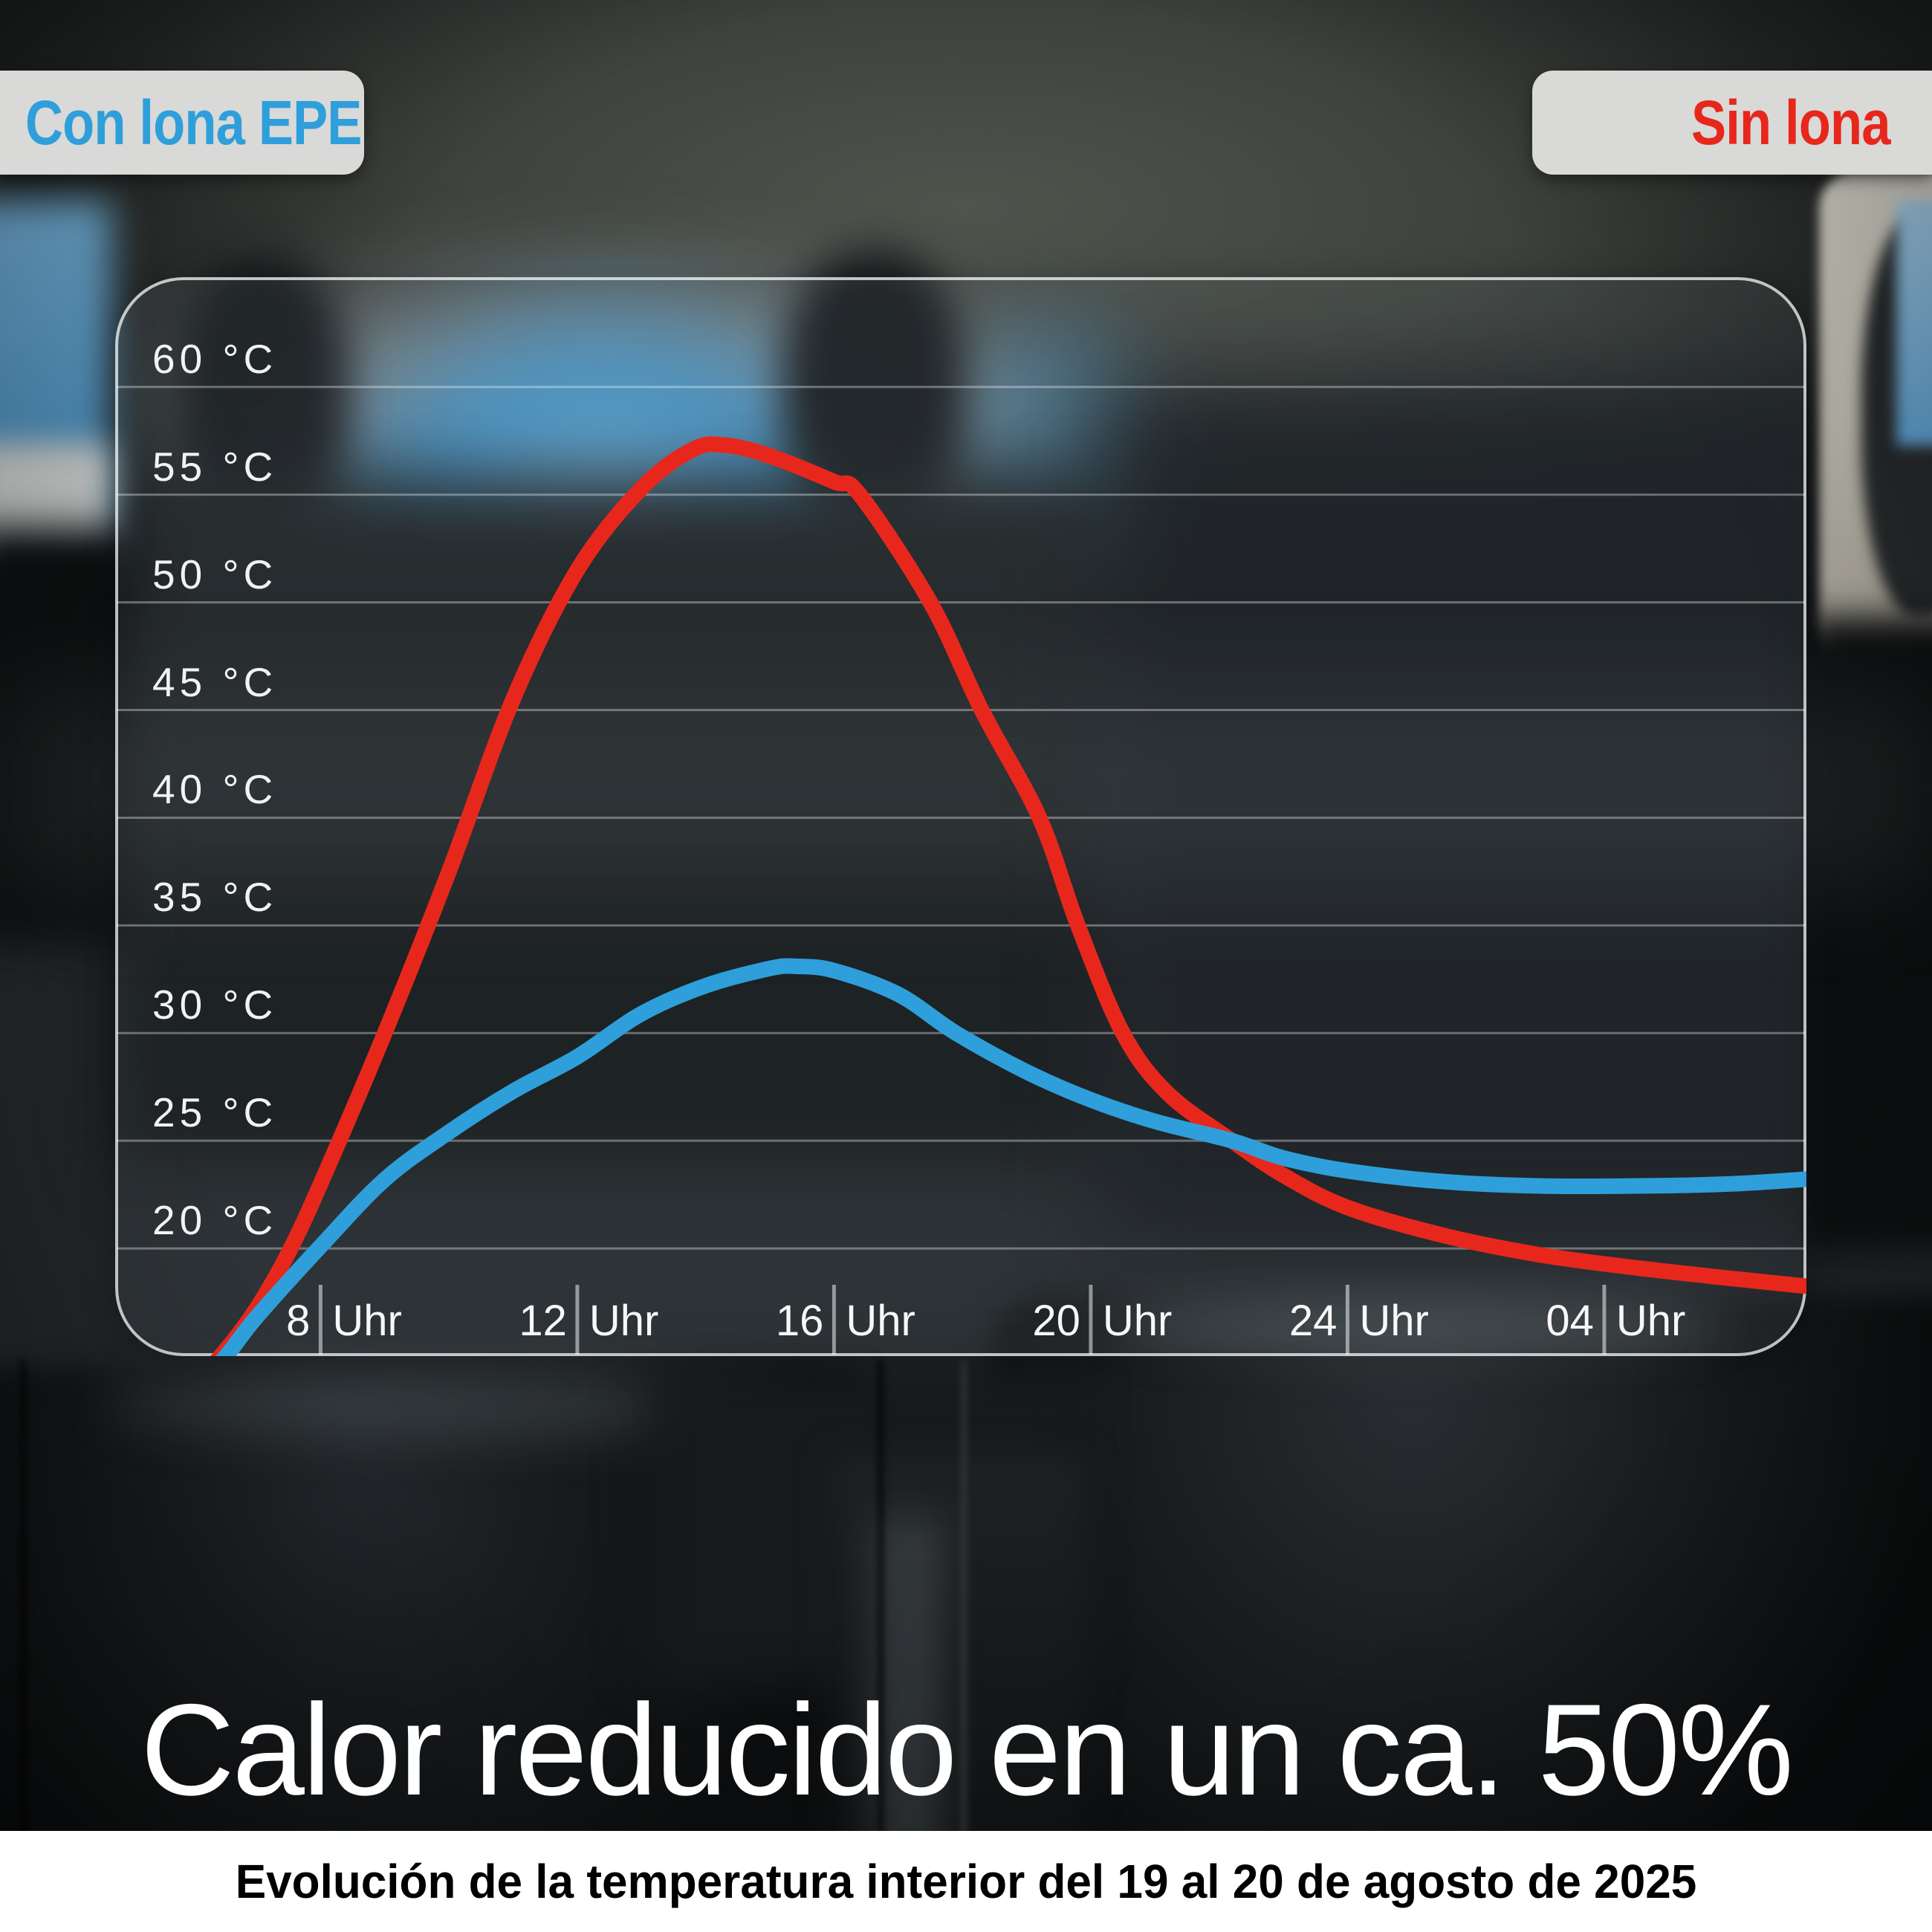  What do you see at coordinates (966, 787) in the screenshot?
I see `light-sheen` at bounding box center [966, 787].